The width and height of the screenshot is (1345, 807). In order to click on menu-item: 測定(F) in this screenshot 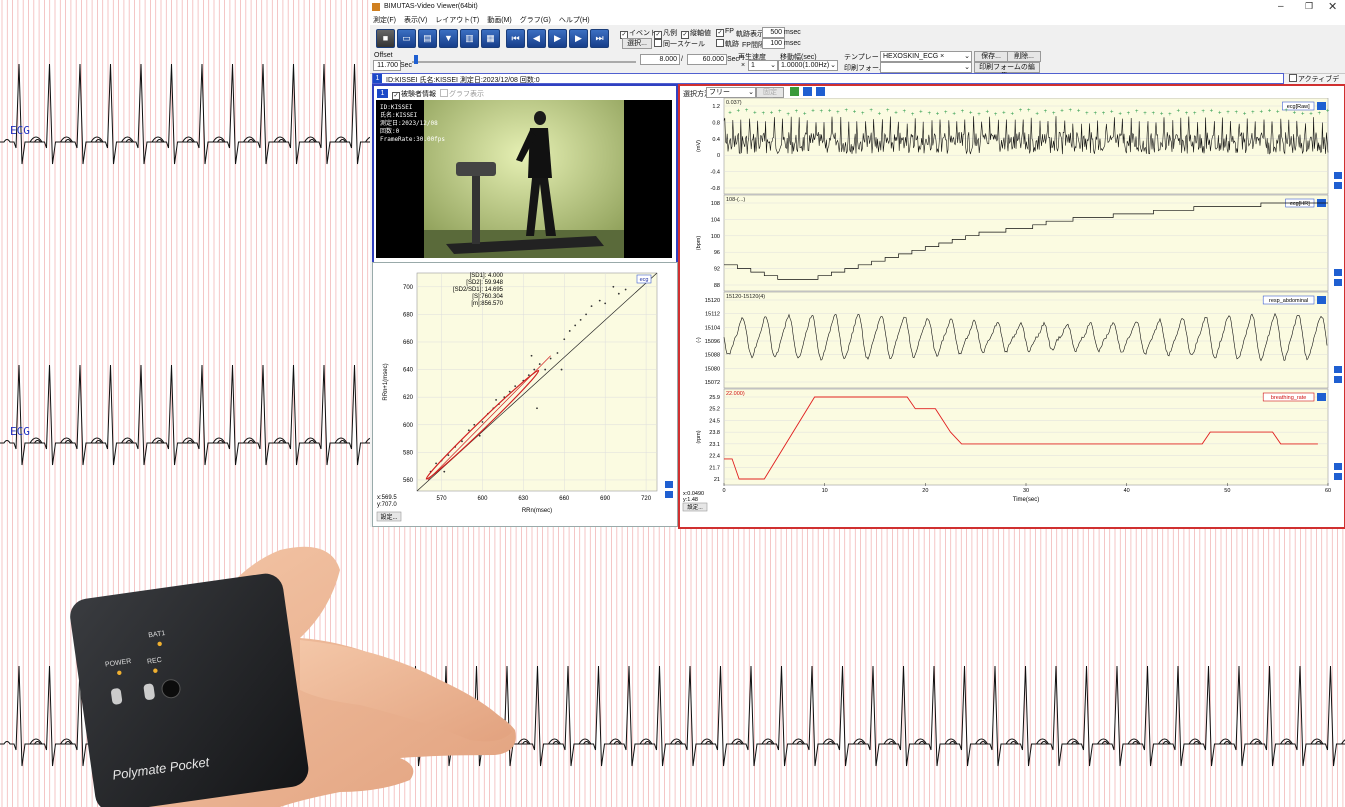, I will do `click(384, 20)`.